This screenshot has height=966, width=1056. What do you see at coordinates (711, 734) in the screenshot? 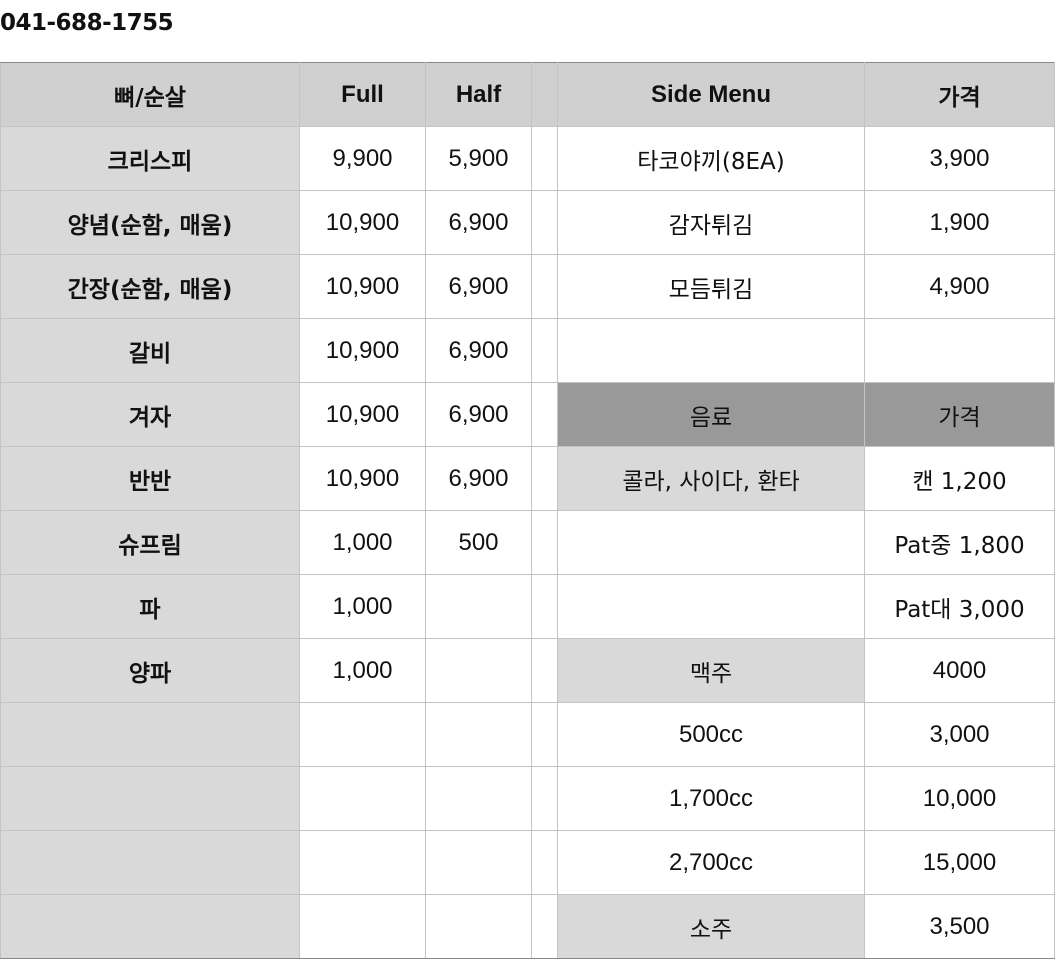
I see `side-item: 500cc` at bounding box center [711, 734].